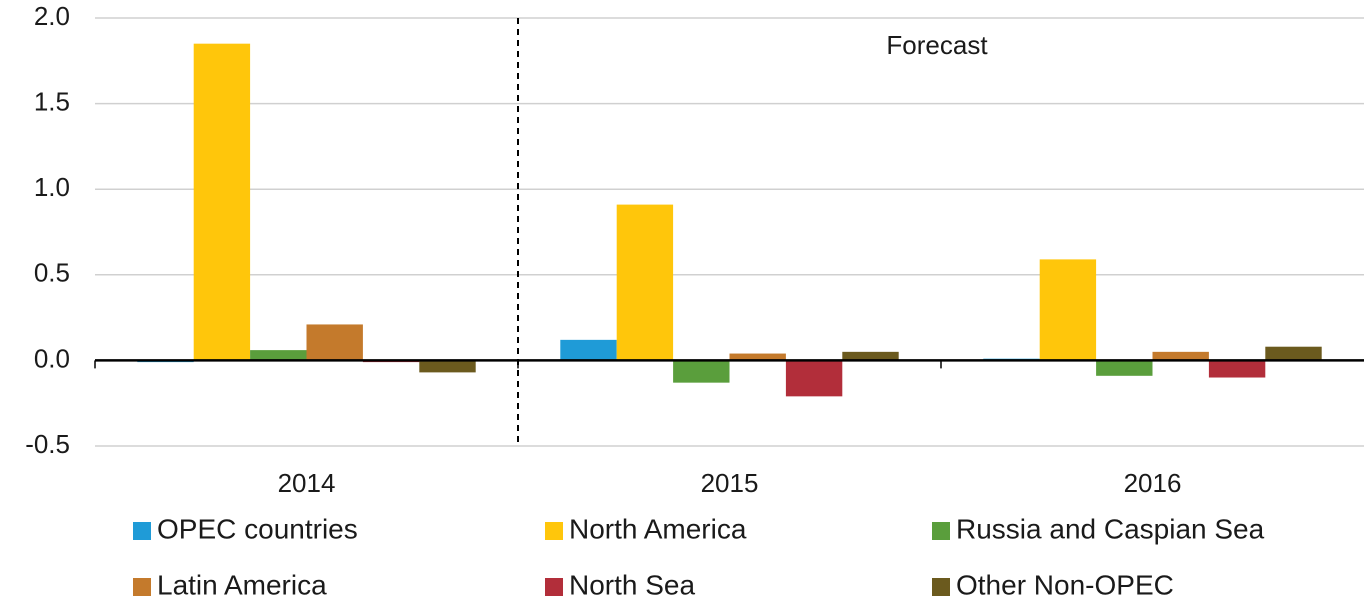 This screenshot has width=1364, height=605. Describe the element at coordinates (658, 528) in the screenshot. I see `legend-label: North America` at that location.